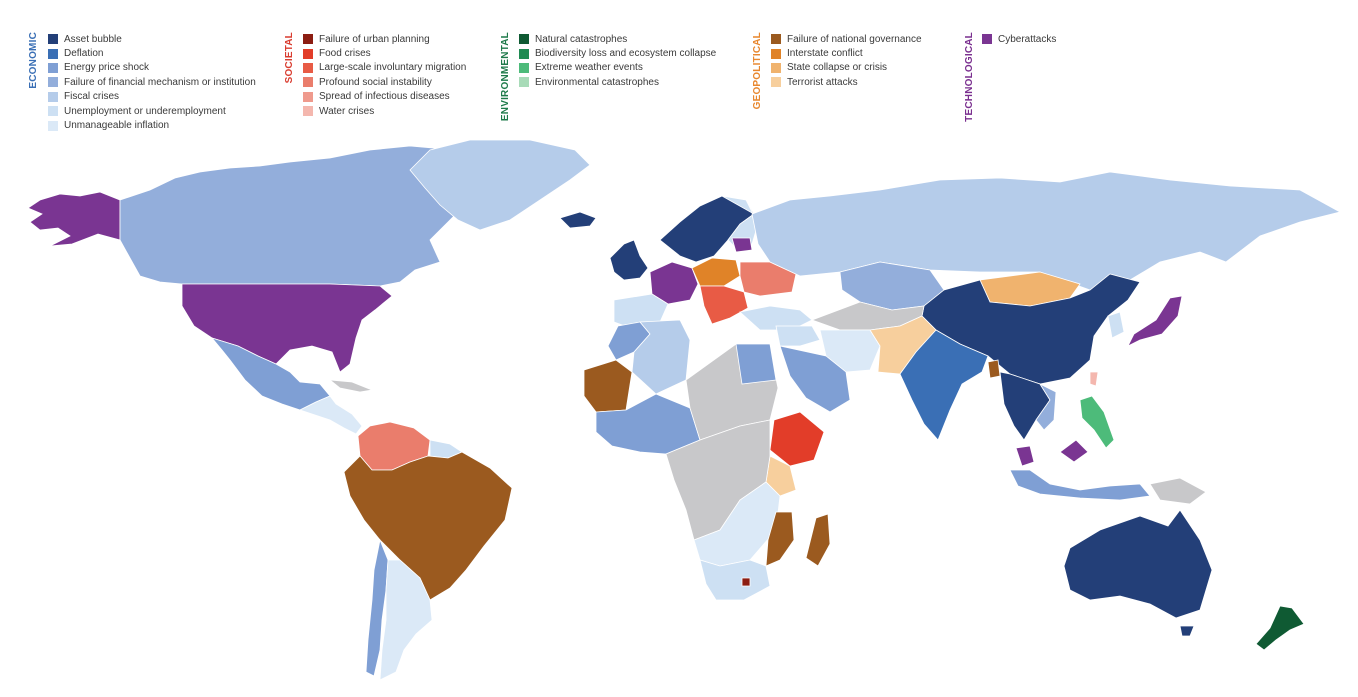 The image size is (1358, 697). Describe the element at coordinates (735, 580) in the screenshot. I see `country-south-africa` at that location.